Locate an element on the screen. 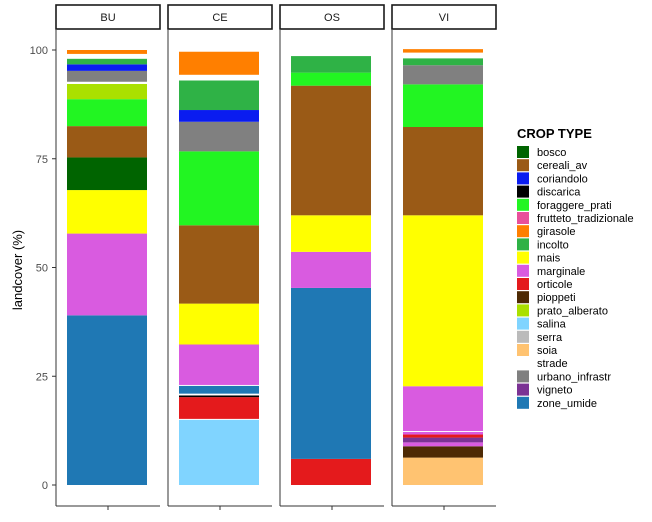 This screenshot has height=522, width=652. legend-label: salina is located at coordinates (552, 325).